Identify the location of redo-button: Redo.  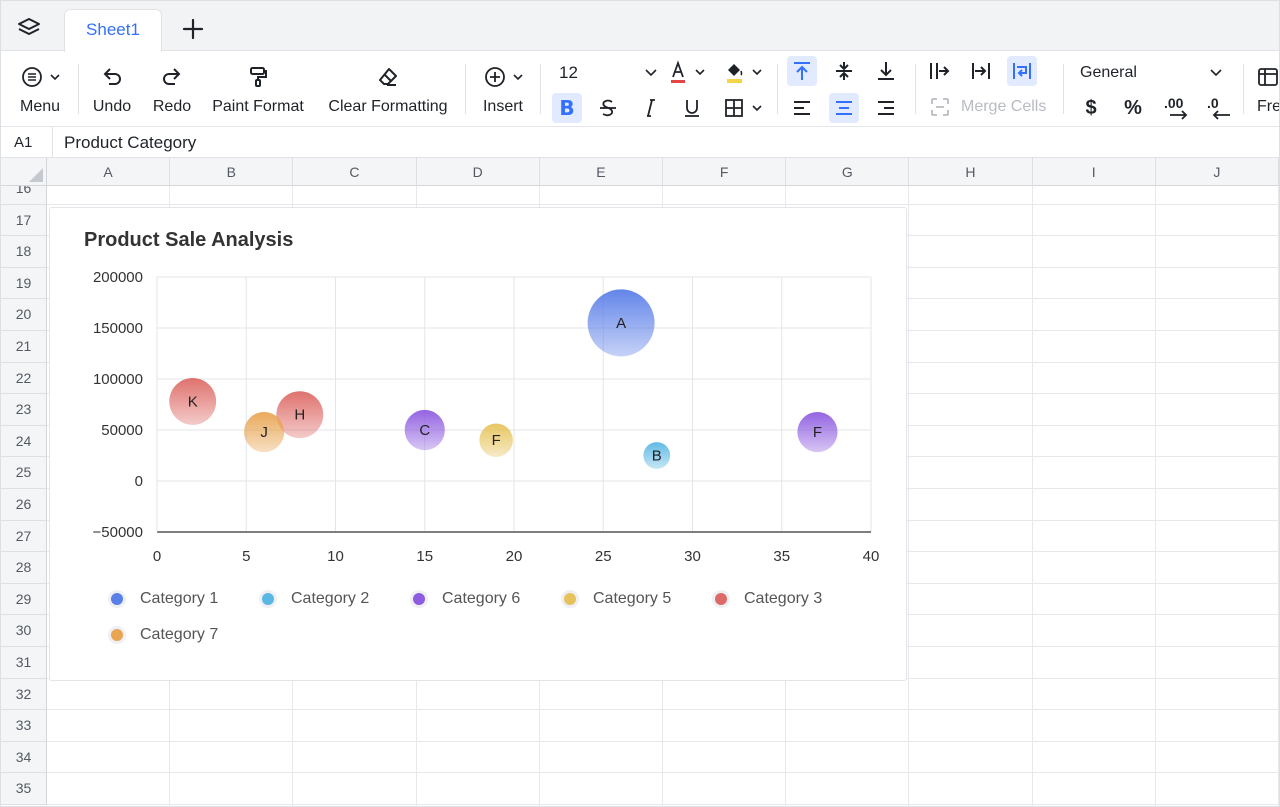
(172, 90).